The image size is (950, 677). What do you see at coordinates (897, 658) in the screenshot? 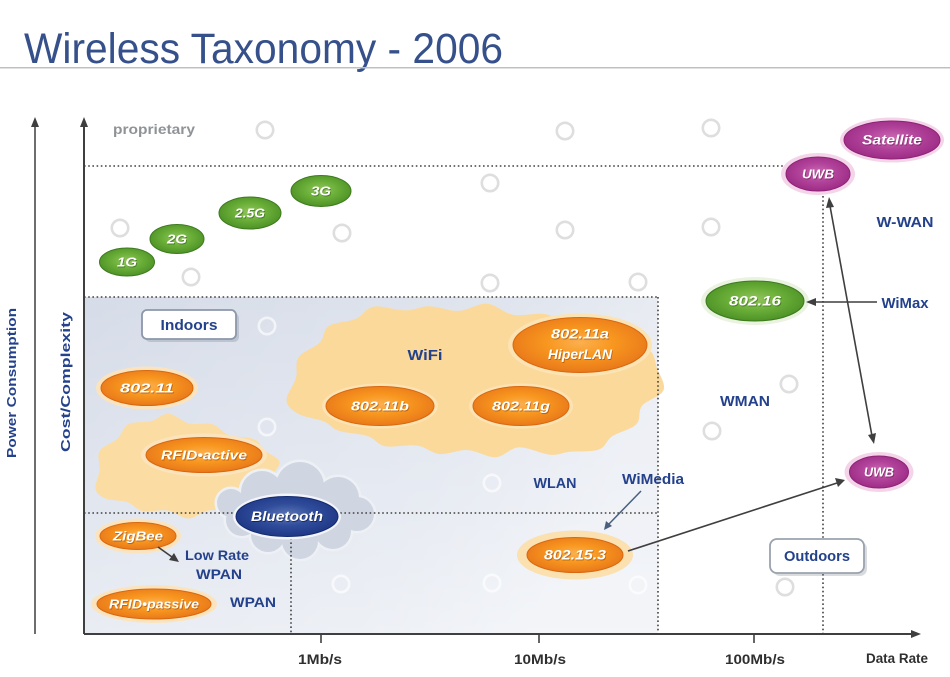
I see `svg-text: Data Rate` at bounding box center [897, 658].